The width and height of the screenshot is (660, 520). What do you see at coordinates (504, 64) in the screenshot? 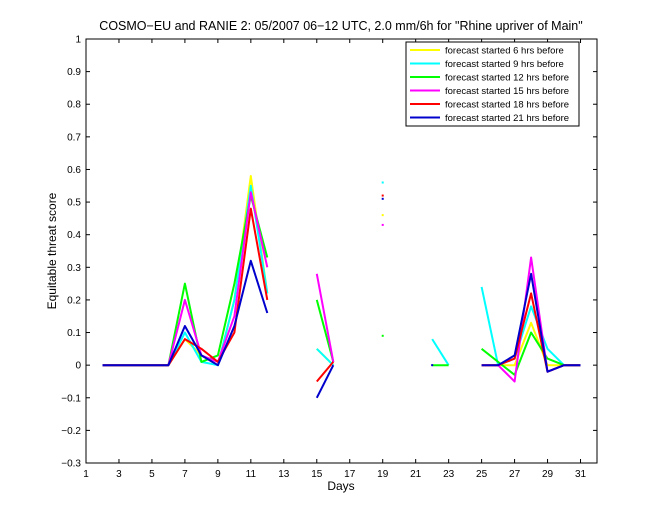
I see `legend-label: forecast started 9 hrs before` at bounding box center [504, 64].